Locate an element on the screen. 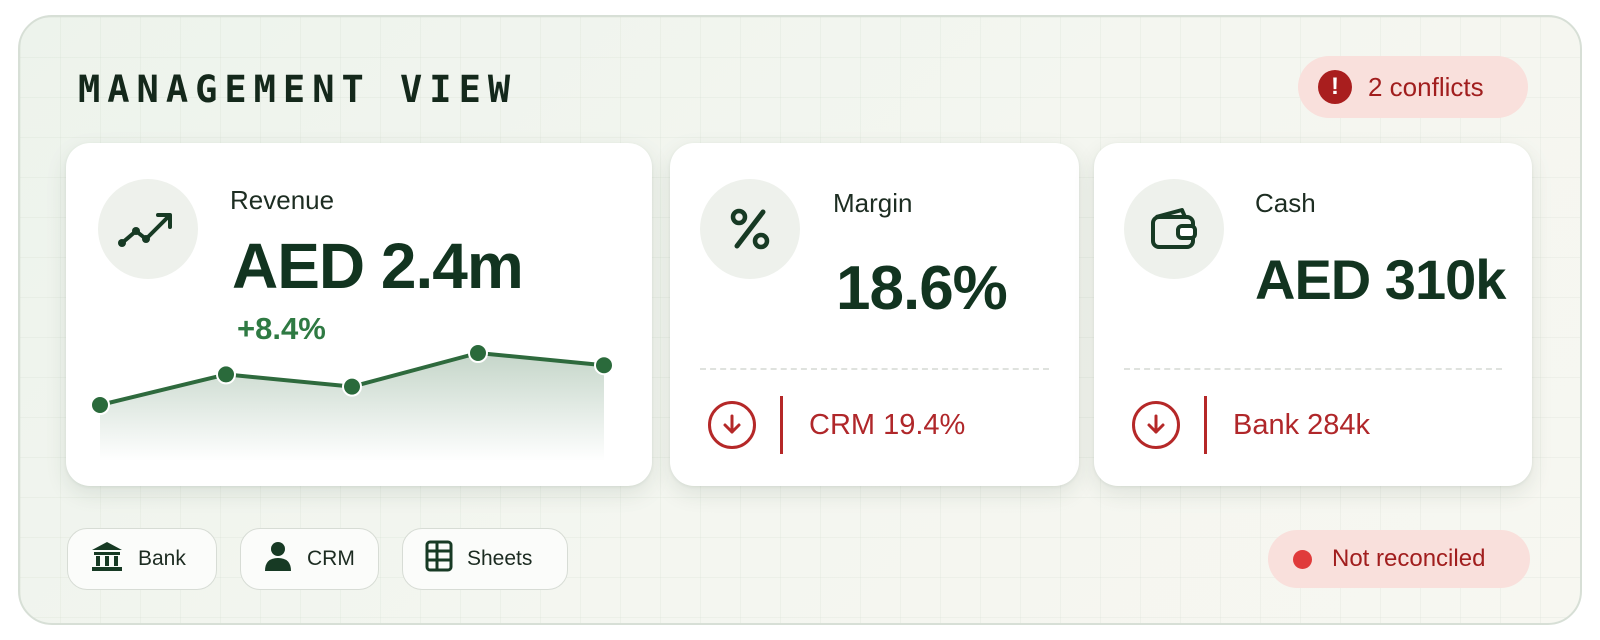 This screenshot has height=640, width=1600. source-chip-bank: Bank is located at coordinates (142, 559).